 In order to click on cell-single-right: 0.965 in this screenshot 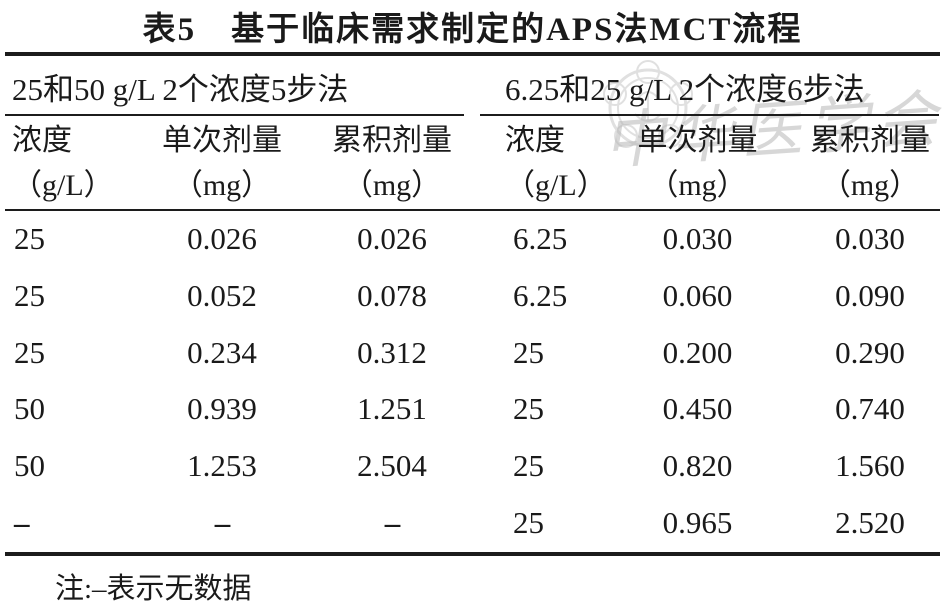, I will do `click(697, 522)`.